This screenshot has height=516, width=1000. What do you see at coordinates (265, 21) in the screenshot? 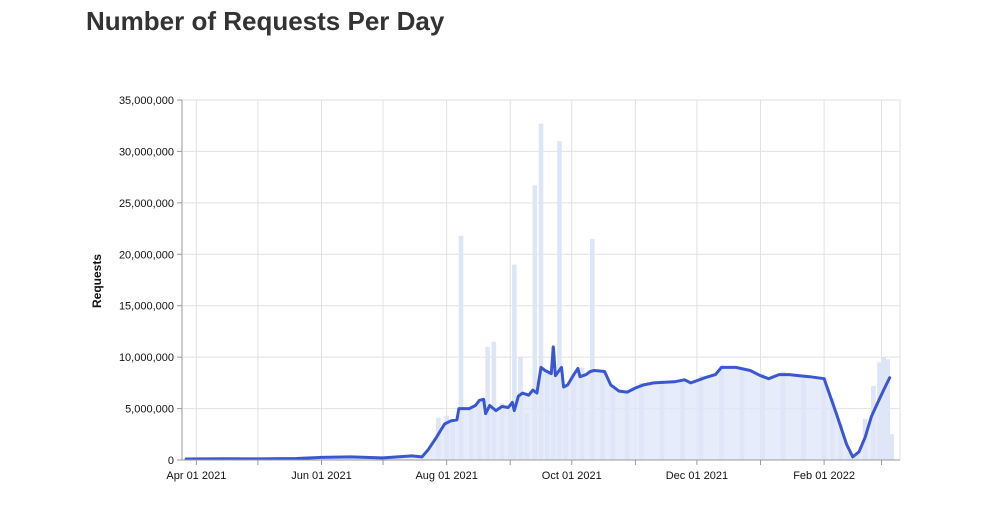
I see `page-title: Number of Requests Per Day` at bounding box center [265, 21].